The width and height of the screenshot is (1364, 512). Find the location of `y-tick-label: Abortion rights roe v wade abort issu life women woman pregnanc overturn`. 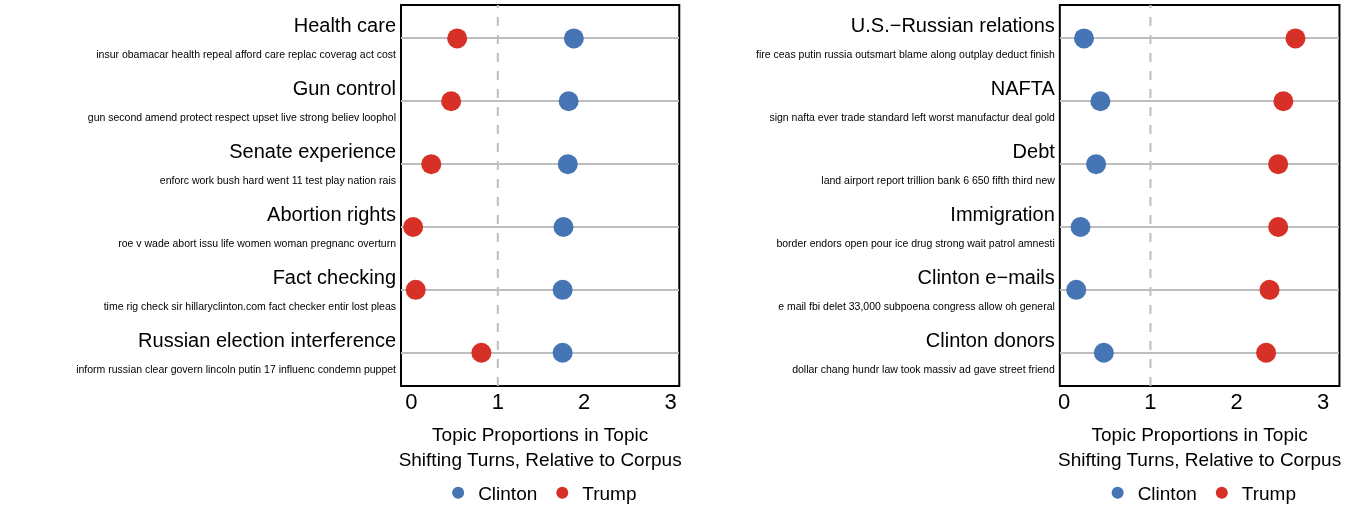

y-tick-label: Abortion rights roe v wade abort issu life women woman pregnanc overturn is located at coordinates (257, 226).